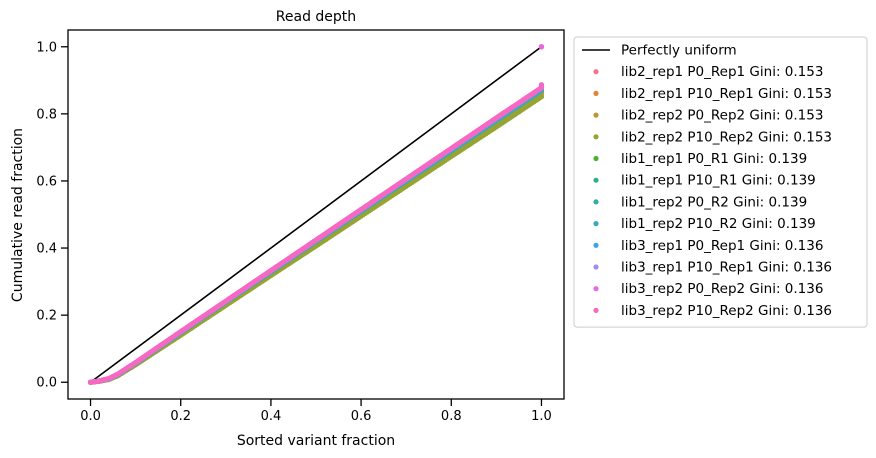 The image size is (876, 458). What do you see at coordinates (18, 215) in the screenshot?
I see `y-axis-label: Cumulative read fraction` at bounding box center [18, 215].